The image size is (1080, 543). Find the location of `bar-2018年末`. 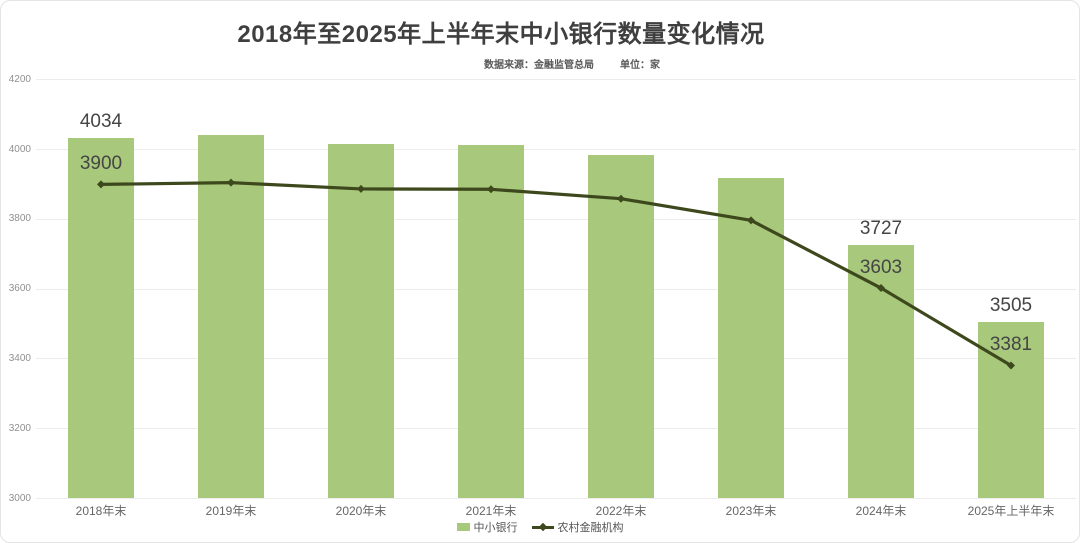

bar-2018年末 is located at coordinates (101, 318).